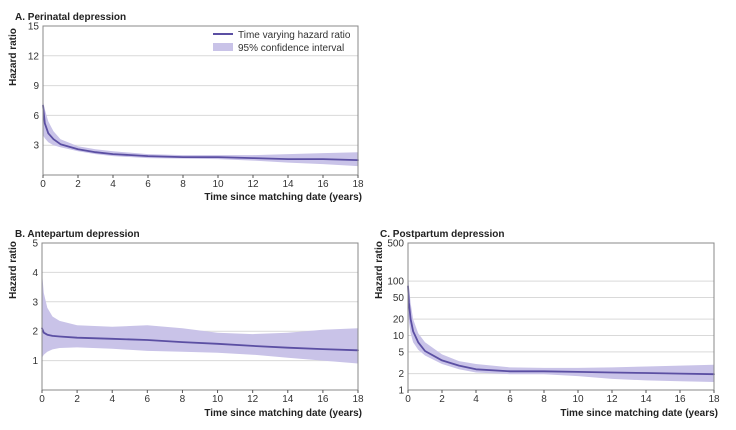  Describe the element at coordinates (77, 234) in the screenshot. I see `panel-title: B. Antepartum depression` at that location.